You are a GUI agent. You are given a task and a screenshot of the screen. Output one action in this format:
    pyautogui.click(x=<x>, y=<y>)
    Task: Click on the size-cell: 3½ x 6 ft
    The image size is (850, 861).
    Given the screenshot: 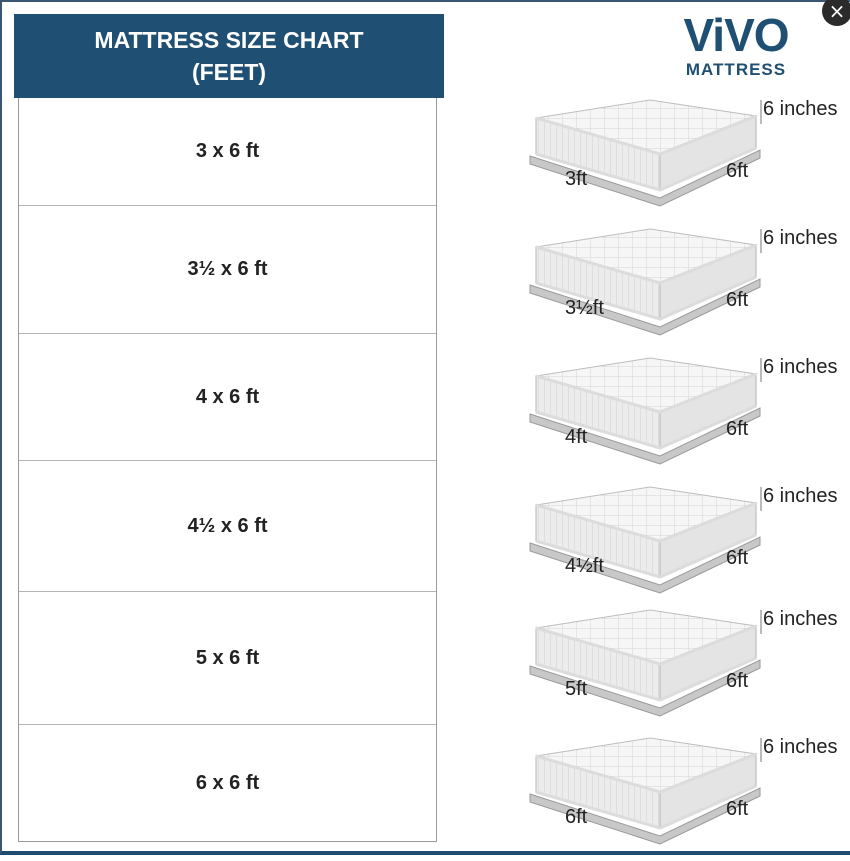 What is the action you would take?
    pyautogui.click(x=227, y=269)
    